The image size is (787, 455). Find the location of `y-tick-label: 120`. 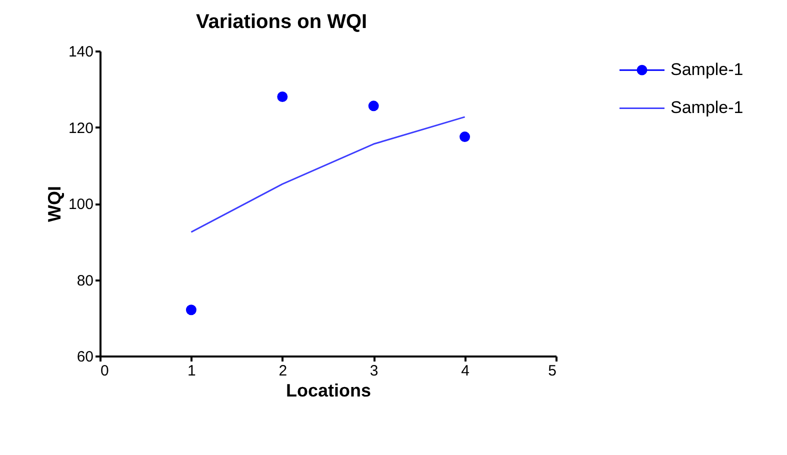

y-tick-label: 120 is located at coordinates (81, 128).